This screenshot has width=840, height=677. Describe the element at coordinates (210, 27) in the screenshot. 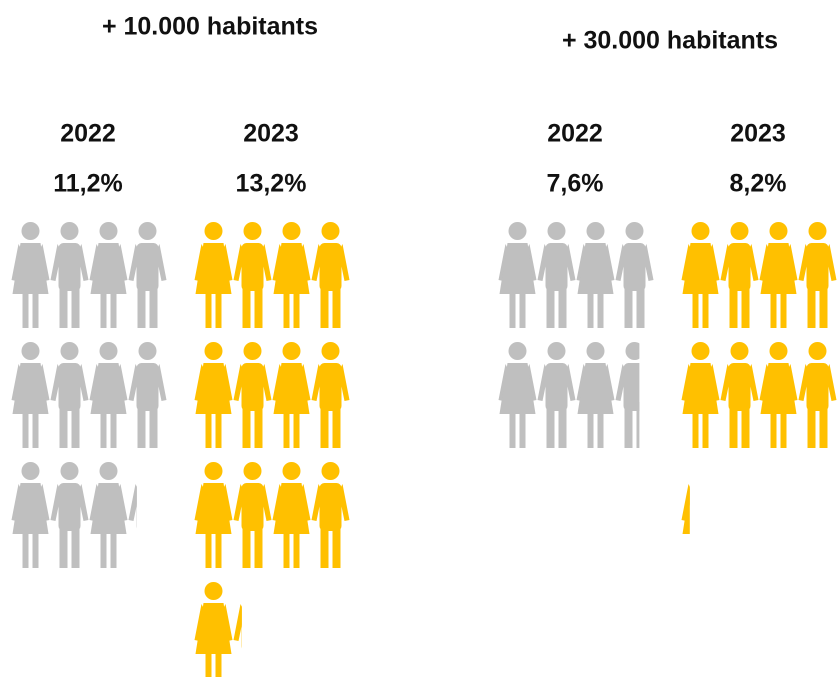

I see `chart-title: + 10.000 habitants` at that location.